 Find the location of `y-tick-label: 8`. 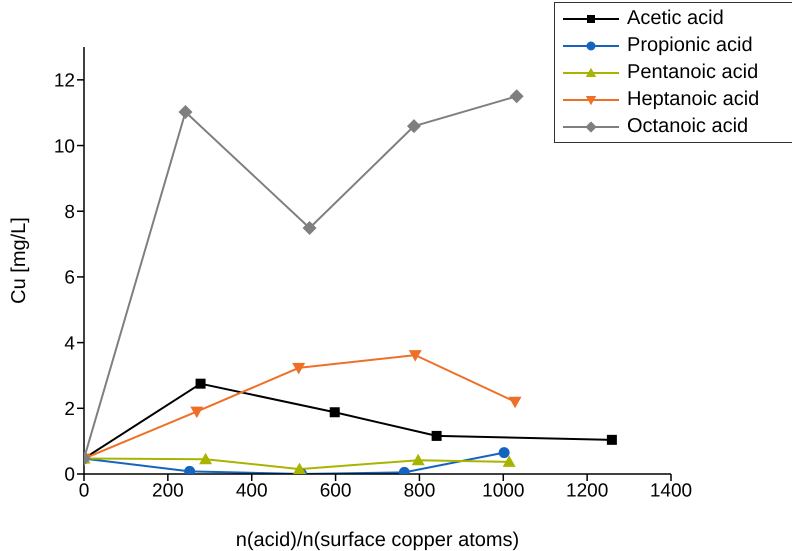

y-tick-label: 8 is located at coordinates (69, 212).